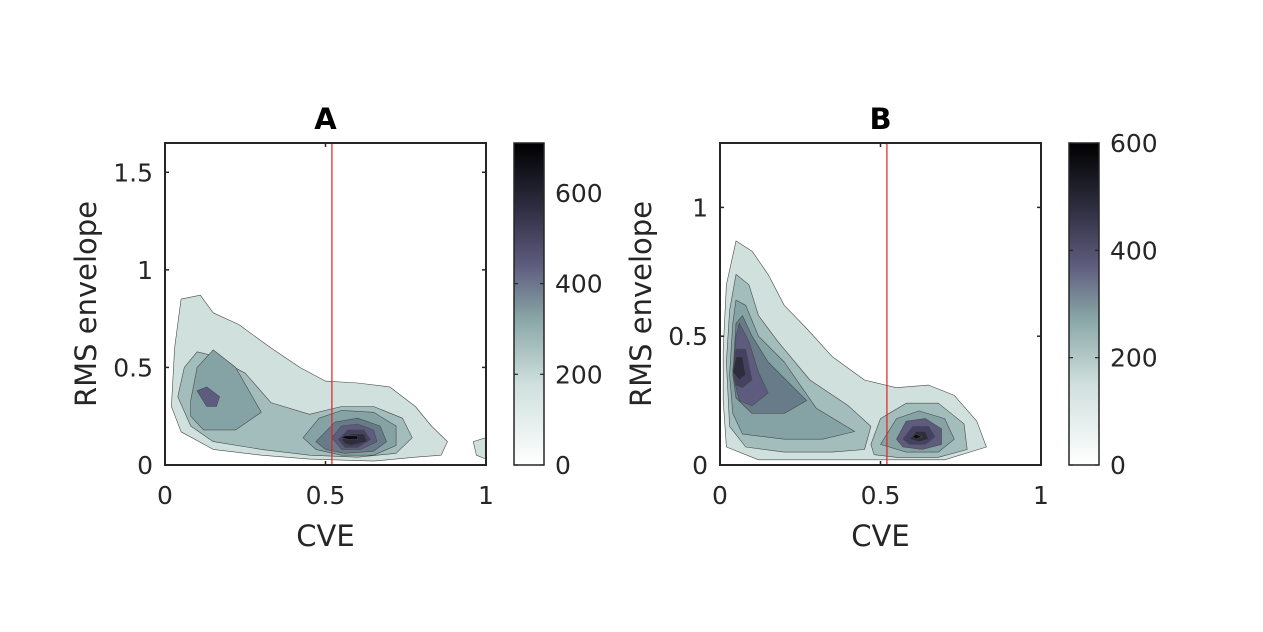 This screenshot has width=1263, height=632. Describe the element at coordinates (325, 536) in the screenshot. I see `x-axis-label-a: CVE` at that location.